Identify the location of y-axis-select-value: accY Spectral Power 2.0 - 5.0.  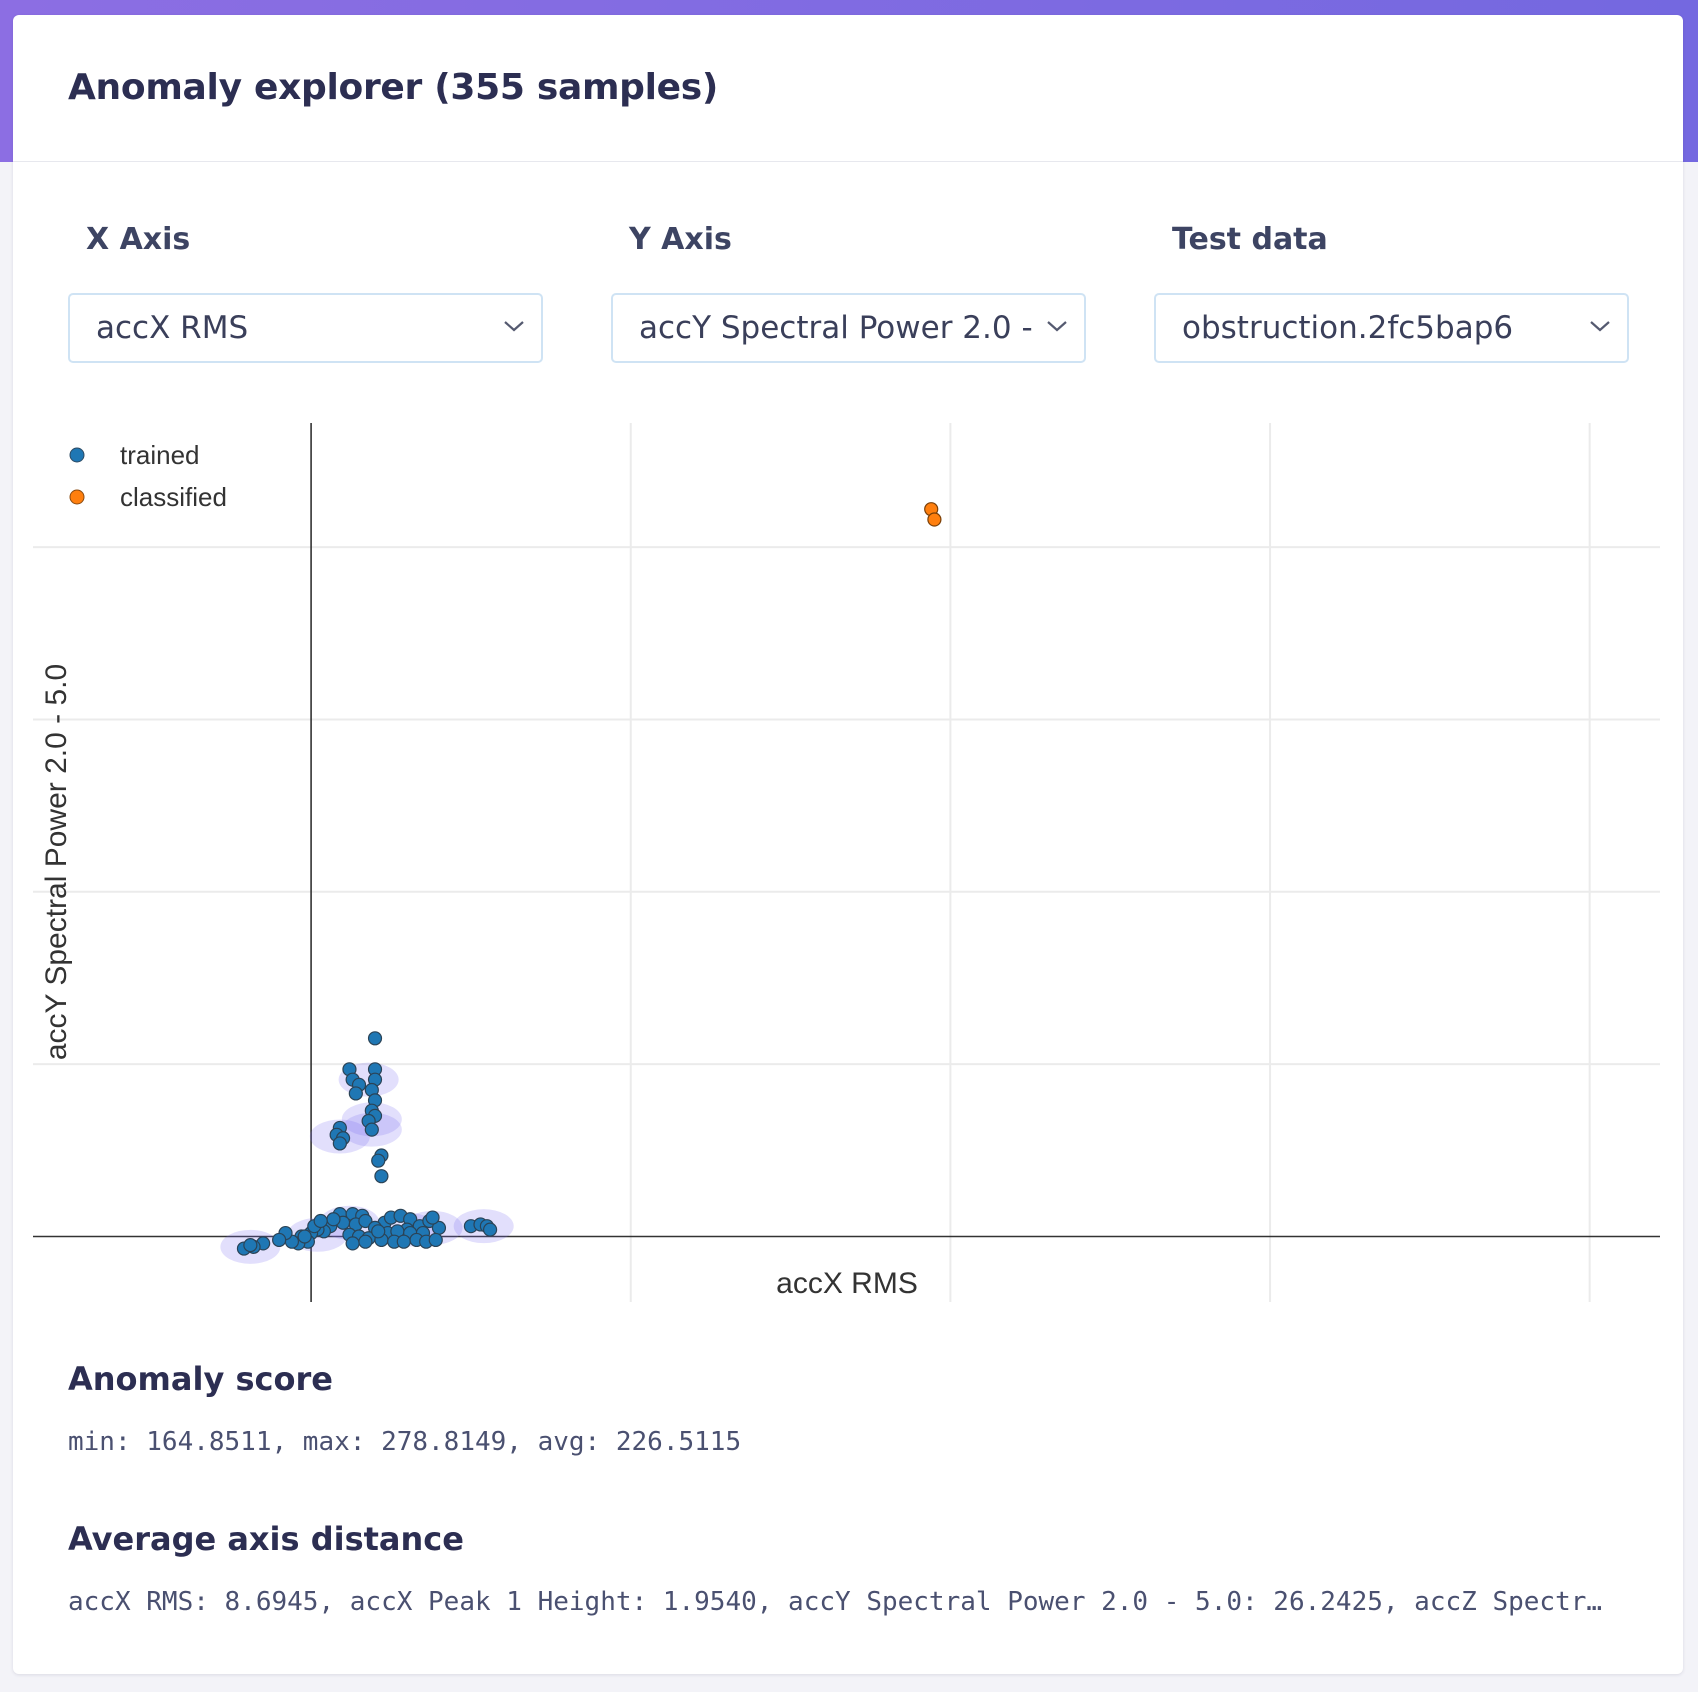
(836, 328).